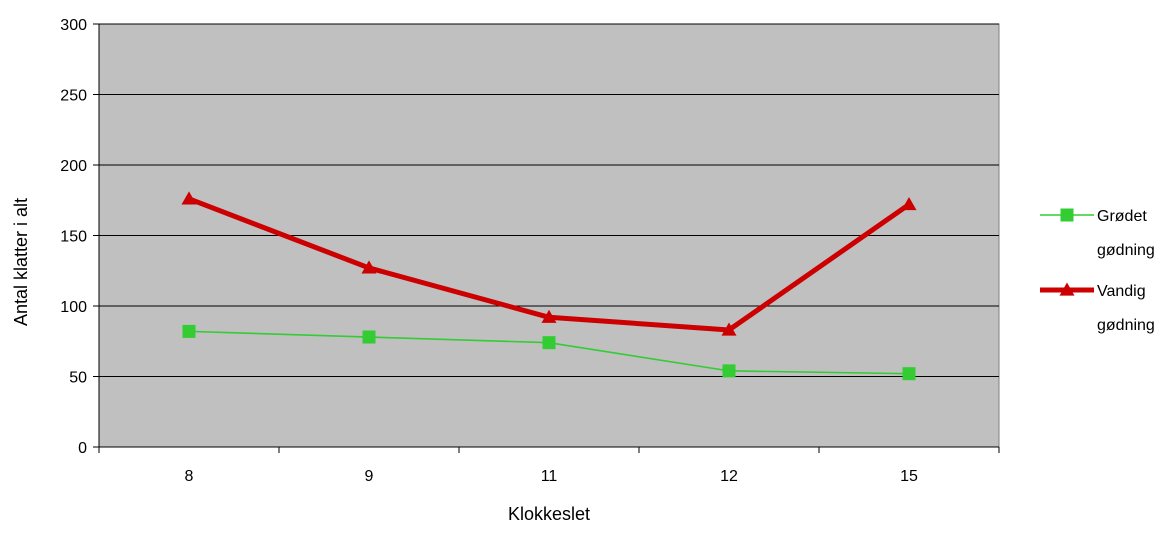 The image size is (1176, 549). Describe the element at coordinates (189, 476) in the screenshot. I see `x-tick-label: 8` at that location.